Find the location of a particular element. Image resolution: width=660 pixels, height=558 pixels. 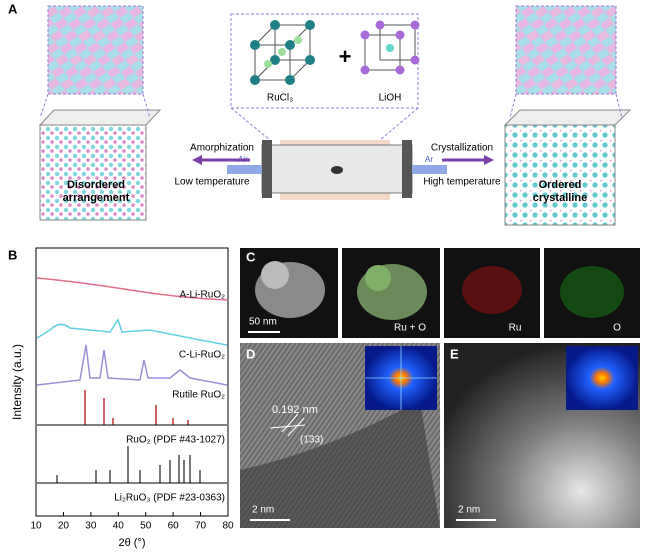

trace-label: C-Li-RuO₂ is located at coordinates (202, 355).